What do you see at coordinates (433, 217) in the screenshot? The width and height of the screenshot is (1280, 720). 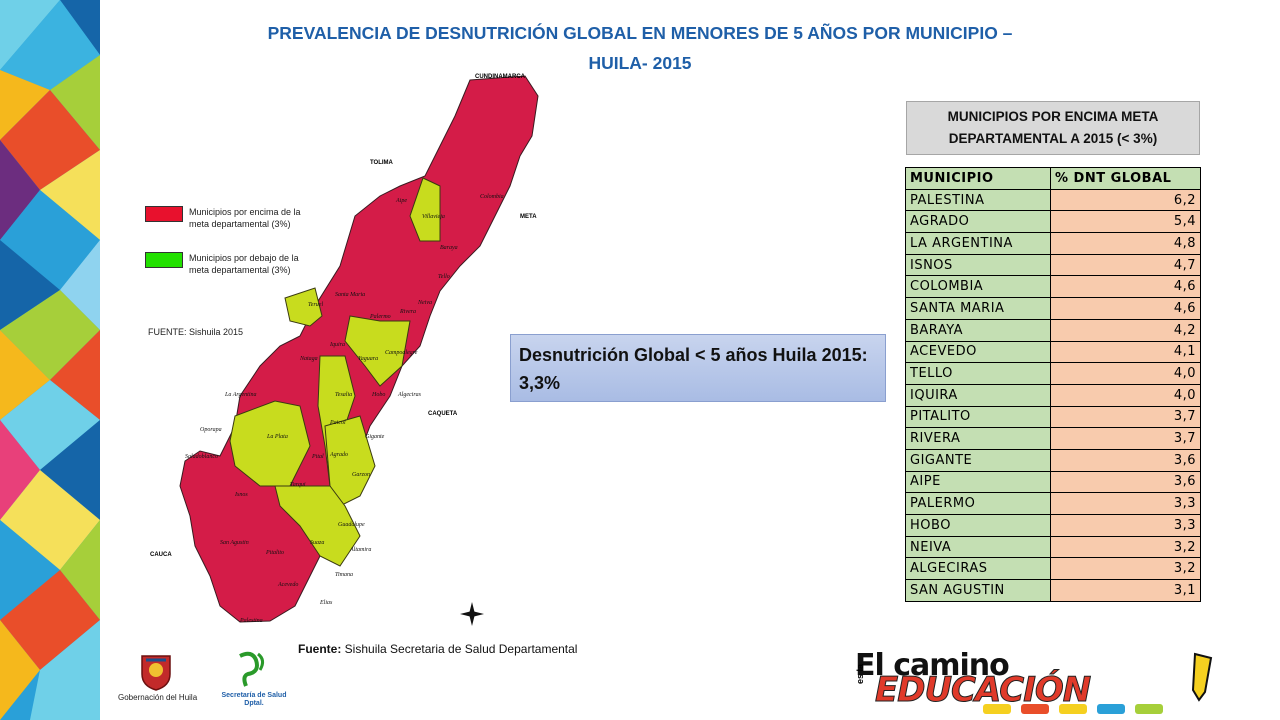 I see `svg-text: Villavieja` at bounding box center [433, 217].